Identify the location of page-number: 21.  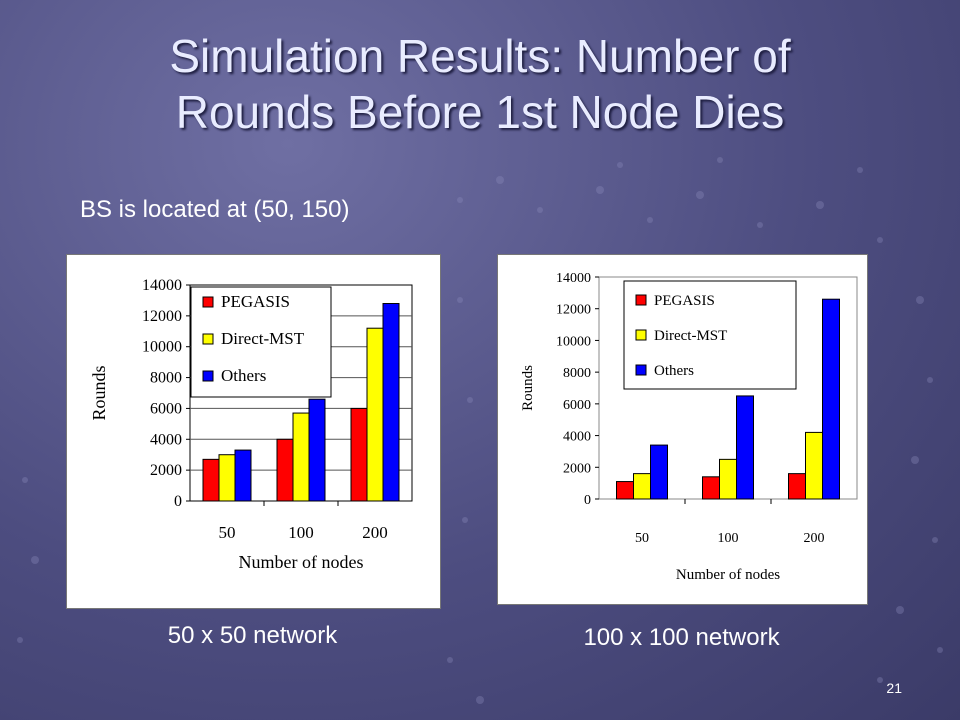
(894, 688).